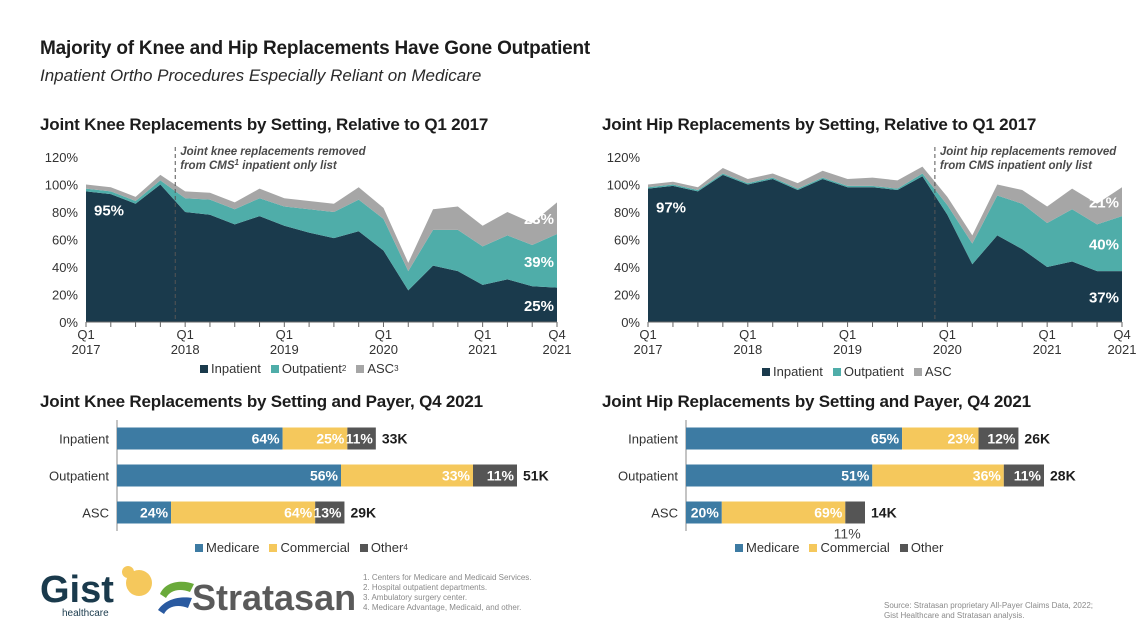 The width and height of the screenshot is (1140, 629). Describe the element at coordinates (648, 476) in the screenshot. I see `bar-category-label: Outpatient` at that location.